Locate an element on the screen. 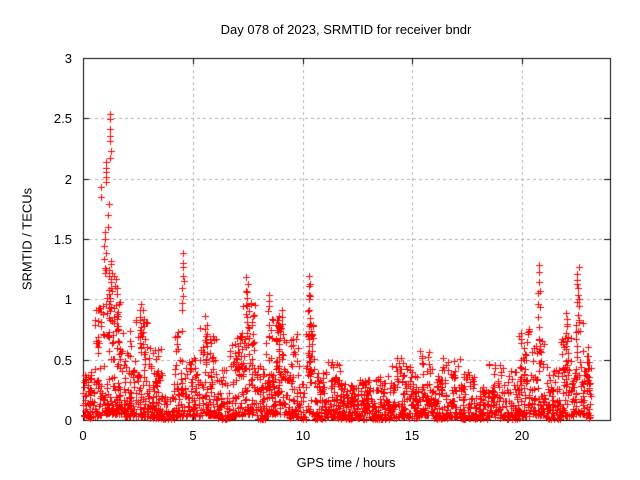 Image resolution: width=640 pixels, height=480 pixels. y-tick-label: 2 is located at coordinates (68, 179).